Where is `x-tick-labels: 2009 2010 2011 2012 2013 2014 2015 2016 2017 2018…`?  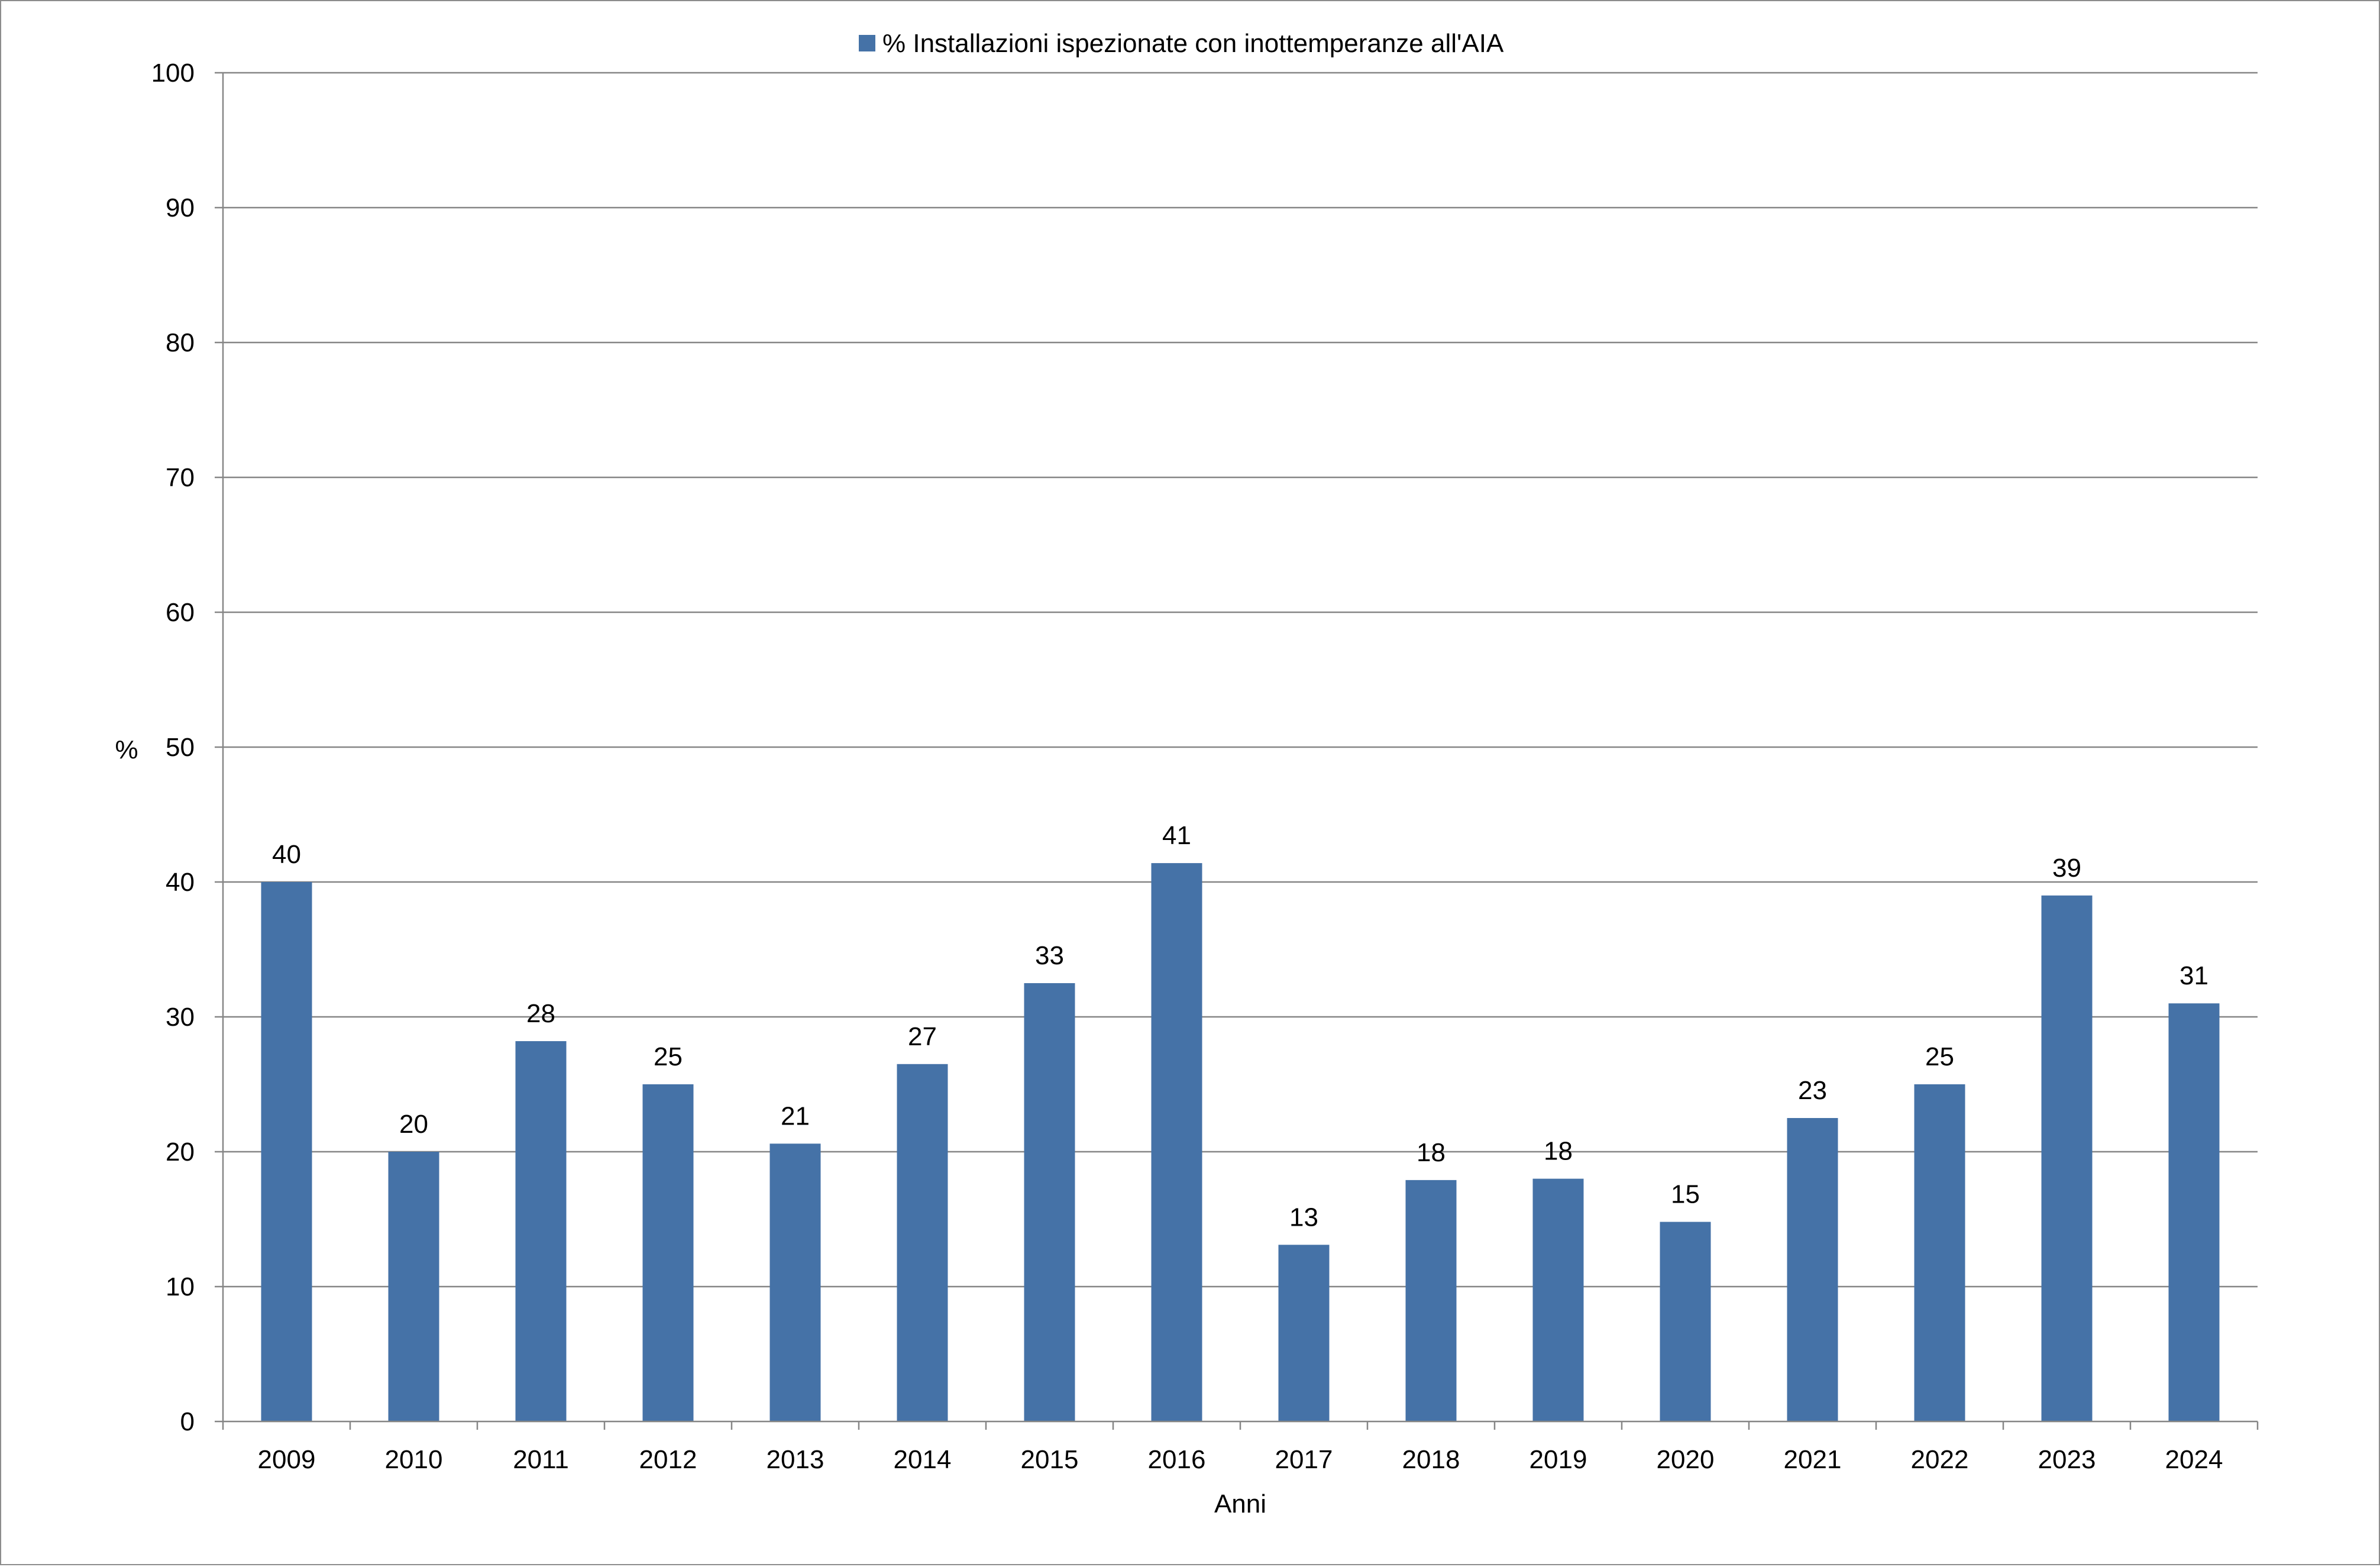
x-tick-labels: 2009 2010 2011 2012 2013 2014 2015 2016 2017 2018… is located at coordinates (1240, 1460).